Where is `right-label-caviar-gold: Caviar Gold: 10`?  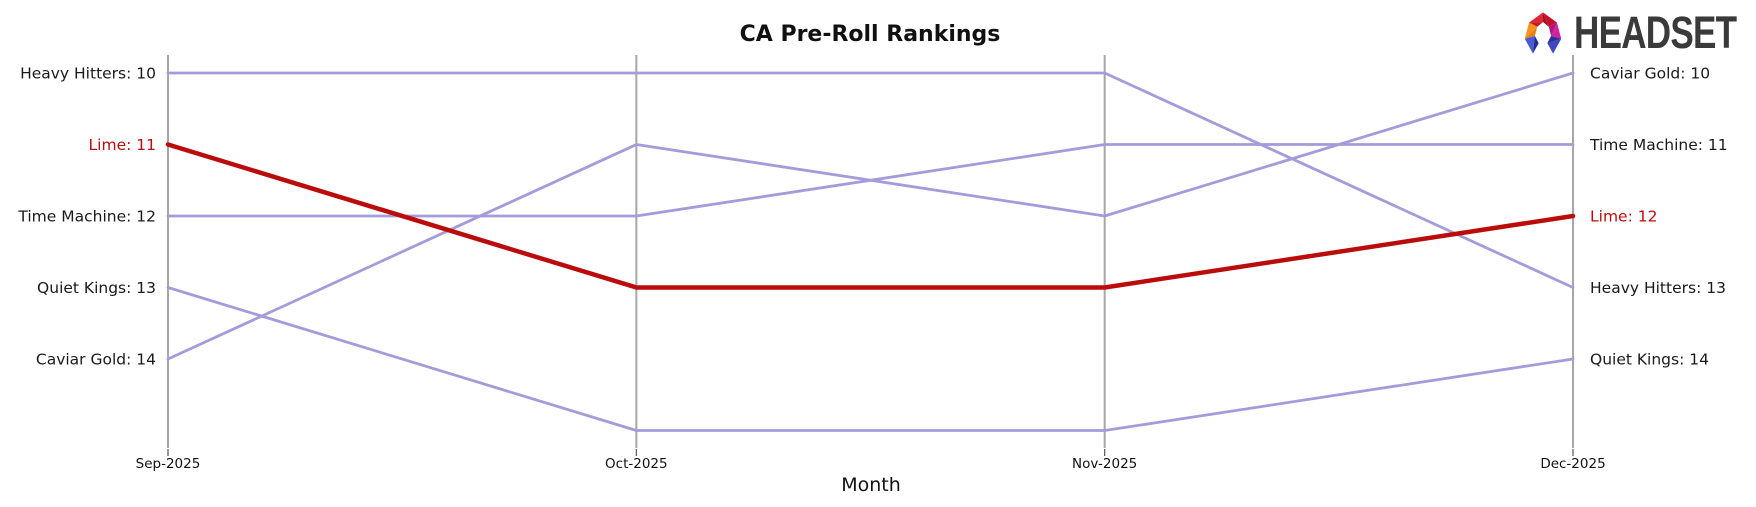 right-label-caviar-gold: Caviar Gold: 10 is located at coordinates (1650, 74).